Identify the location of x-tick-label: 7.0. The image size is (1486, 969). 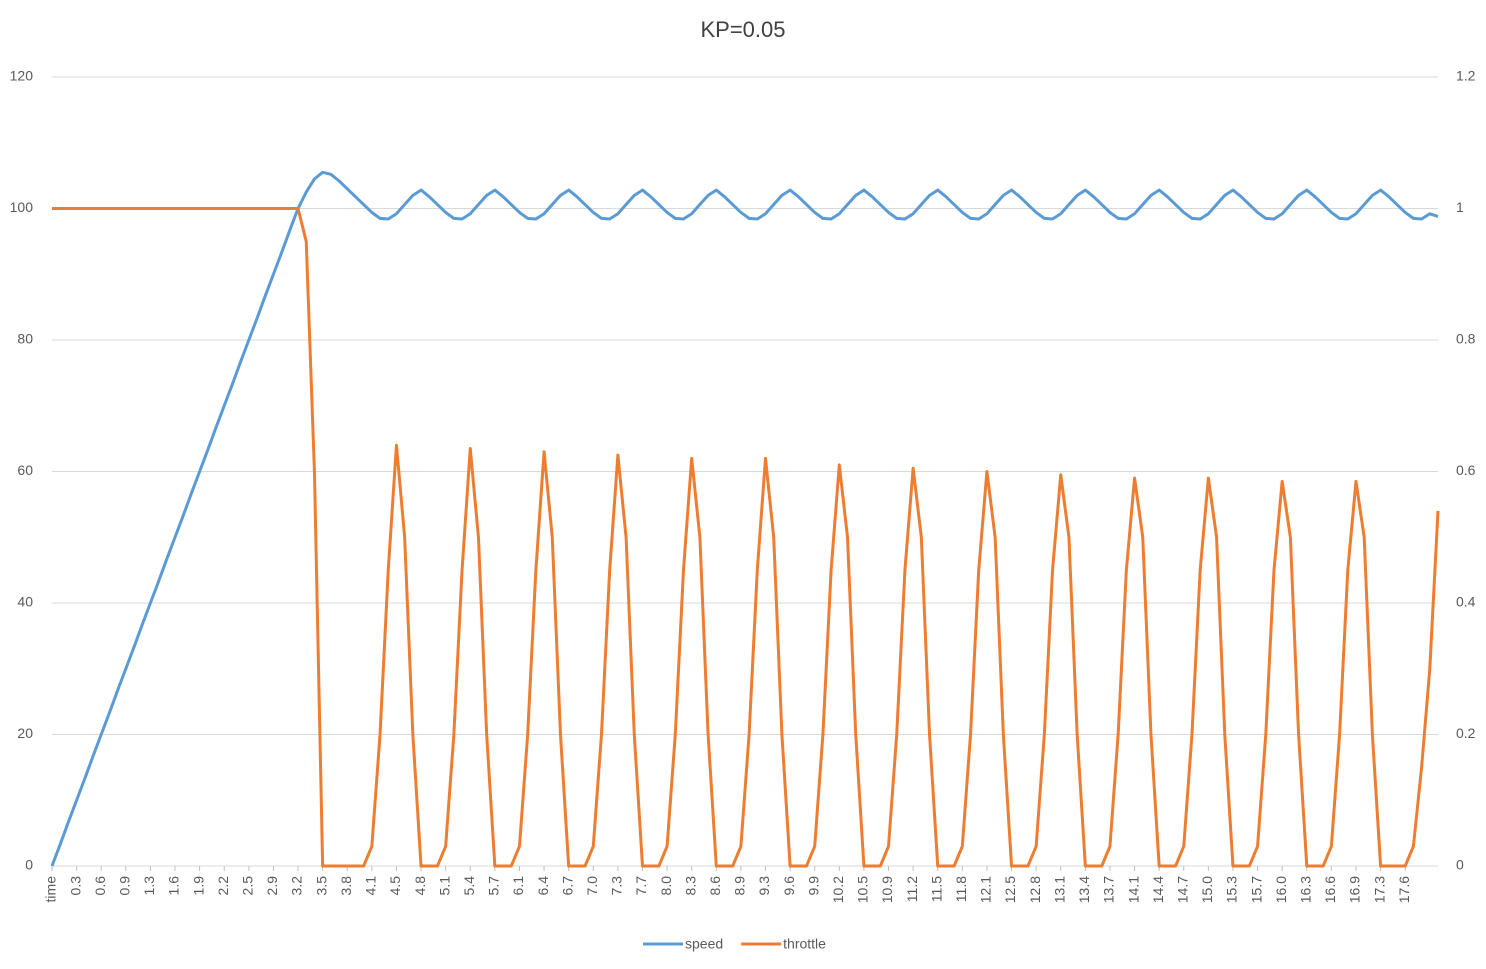
(592, 886).